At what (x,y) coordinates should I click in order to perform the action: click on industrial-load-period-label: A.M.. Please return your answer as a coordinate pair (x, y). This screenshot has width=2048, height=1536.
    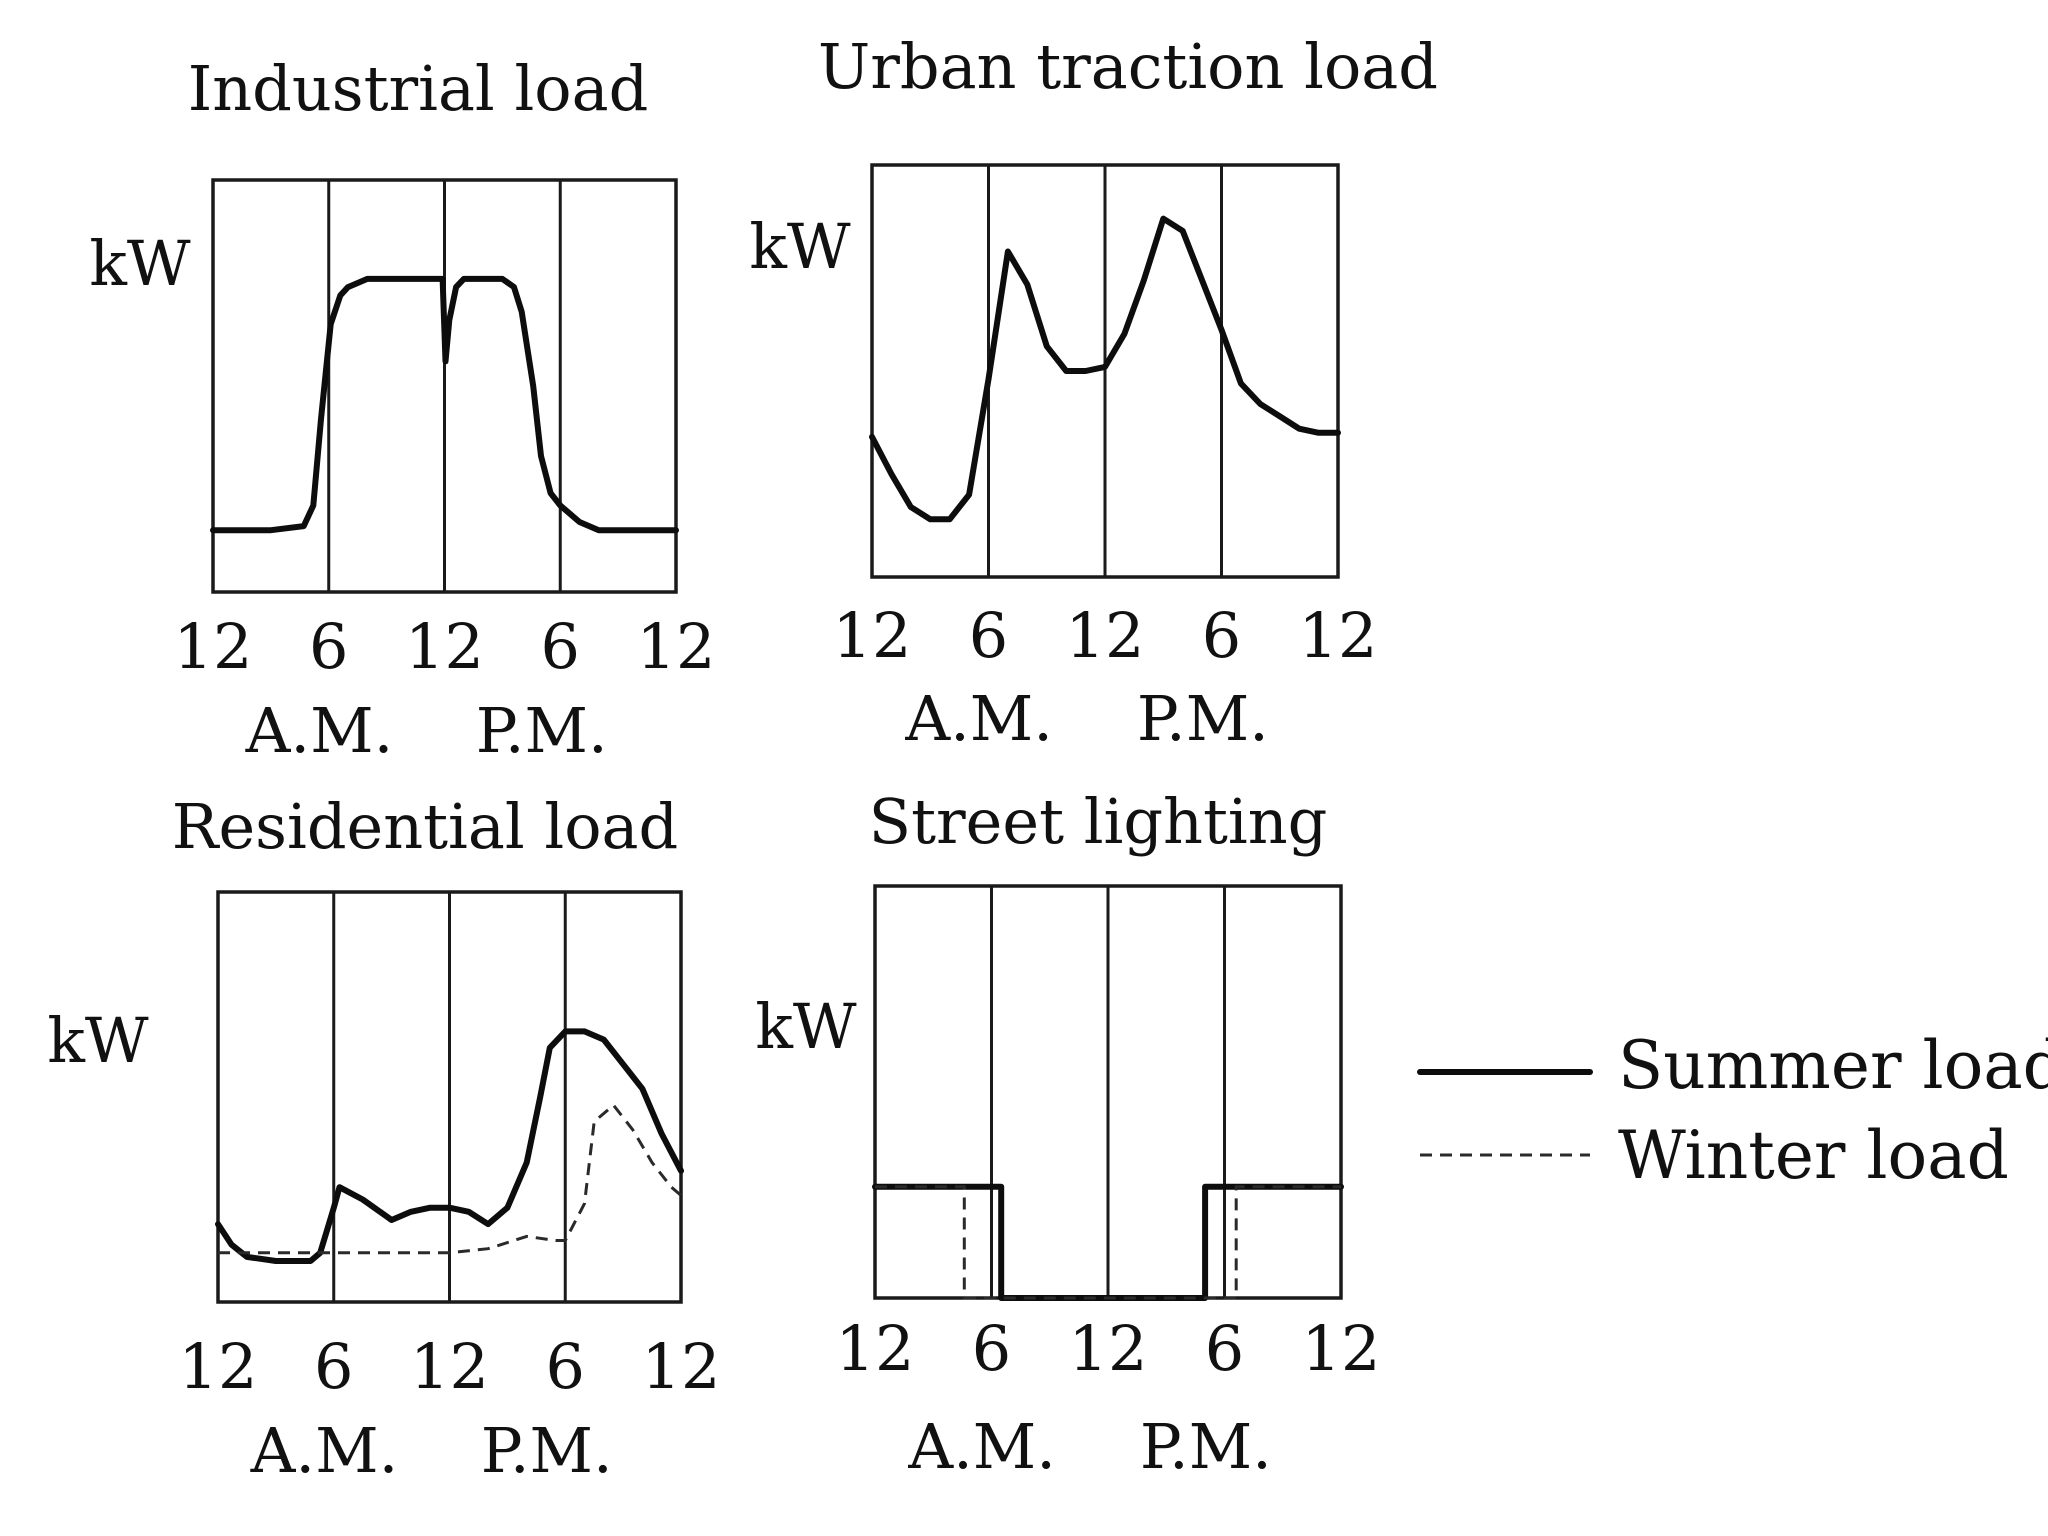
    Looking at the image, I should click on (319, 730).